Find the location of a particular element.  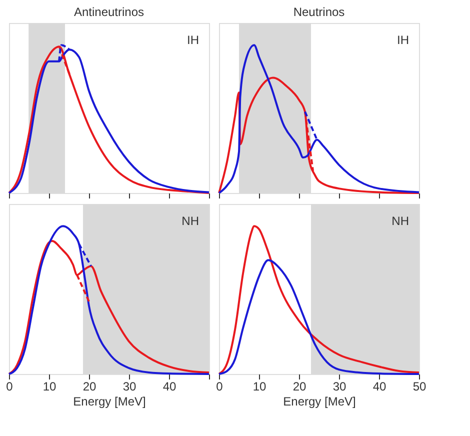

x-tick-label: 50 is located at coordinates (419, 387).